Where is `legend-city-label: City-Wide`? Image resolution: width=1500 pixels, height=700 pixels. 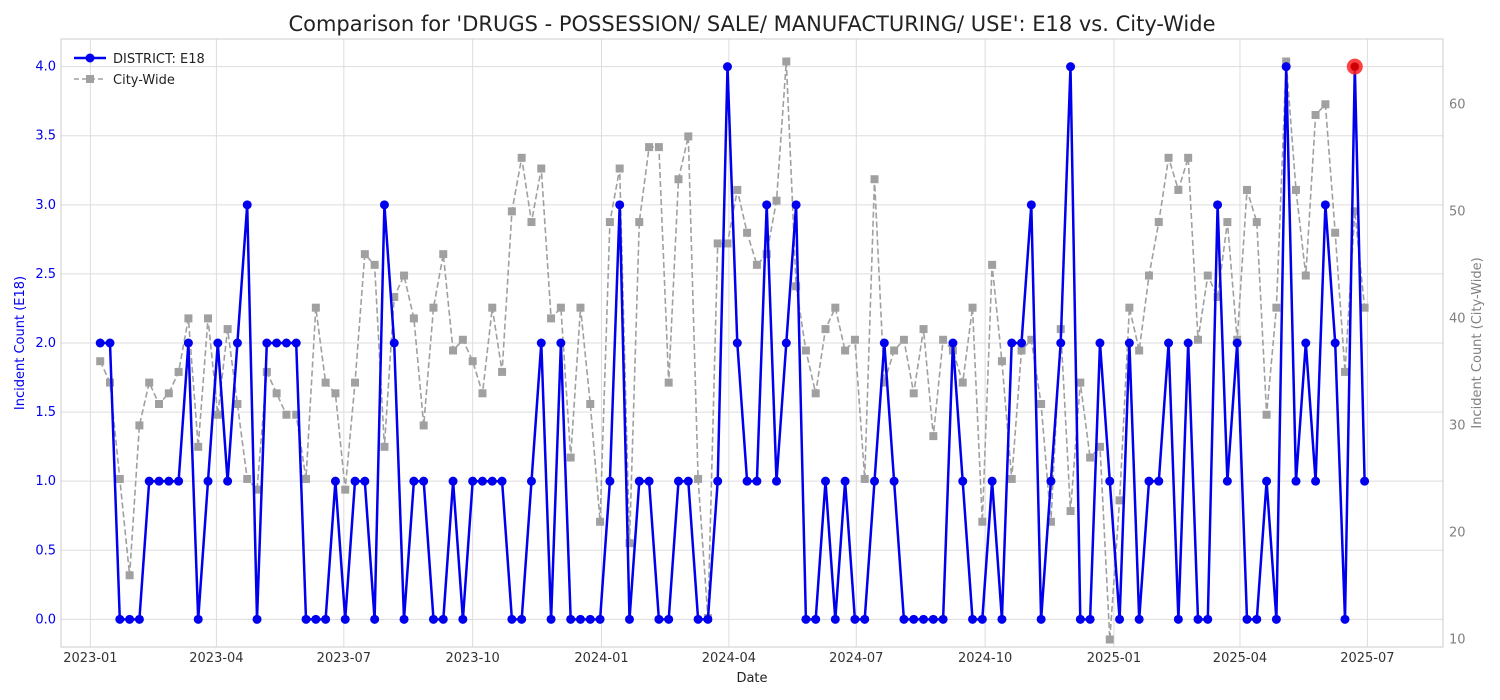 legend-city-label: City-Wide is located at coordinates (144, 80).